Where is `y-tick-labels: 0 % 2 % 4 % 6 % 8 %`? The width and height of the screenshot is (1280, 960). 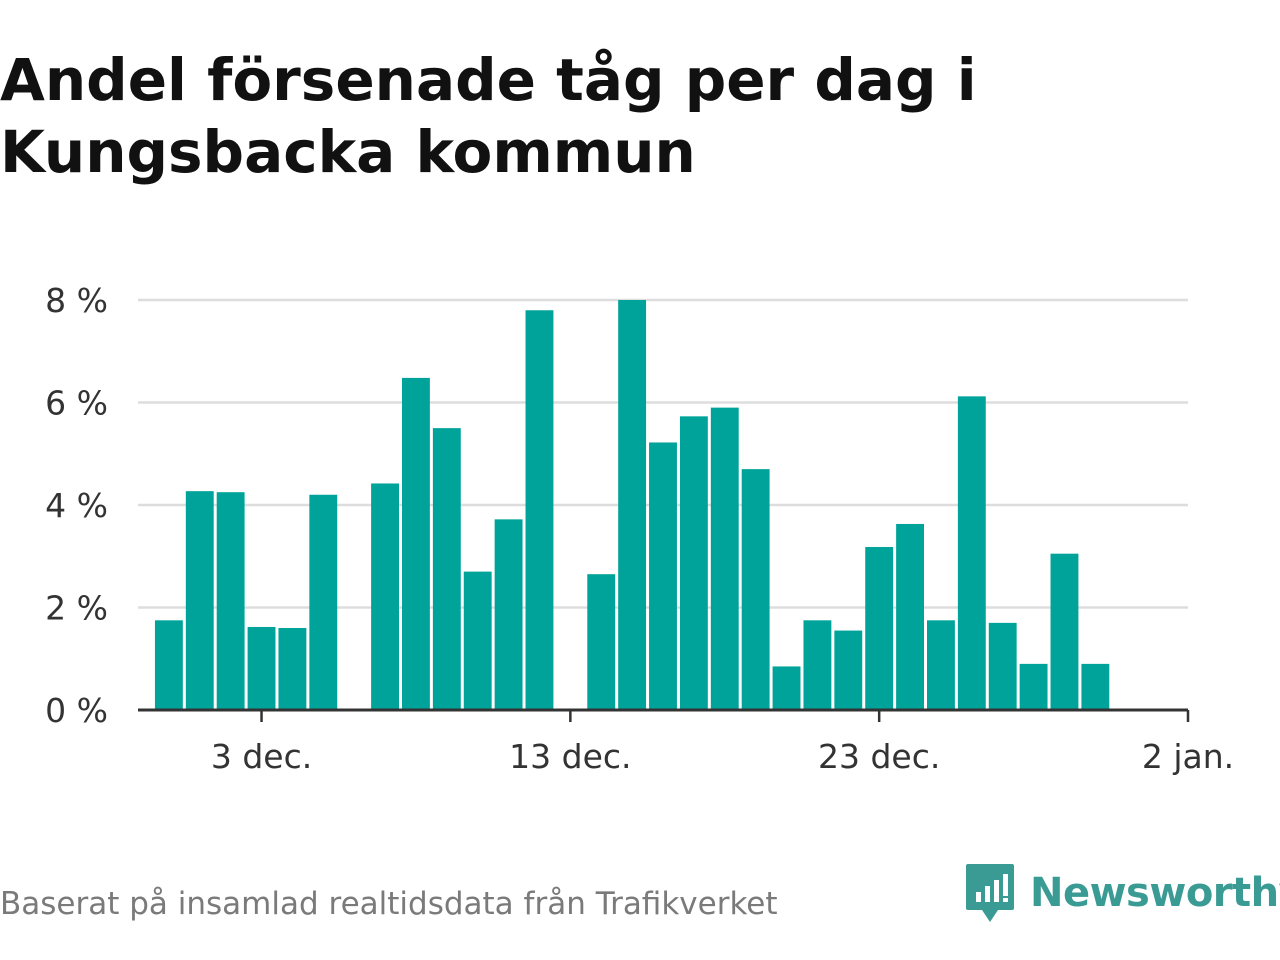 y-tick-labels: 0 % 2 % 4 % 6 % 8 % is located at coordinates (76, 505).